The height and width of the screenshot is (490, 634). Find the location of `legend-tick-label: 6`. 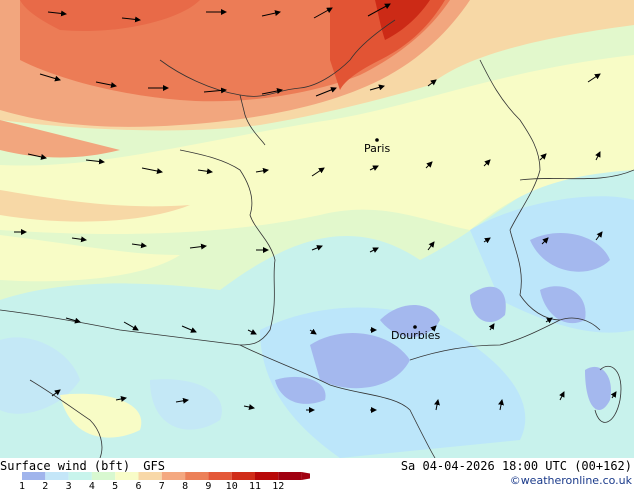

legend-tick-label: 6 is located at coordinates (138, 485).